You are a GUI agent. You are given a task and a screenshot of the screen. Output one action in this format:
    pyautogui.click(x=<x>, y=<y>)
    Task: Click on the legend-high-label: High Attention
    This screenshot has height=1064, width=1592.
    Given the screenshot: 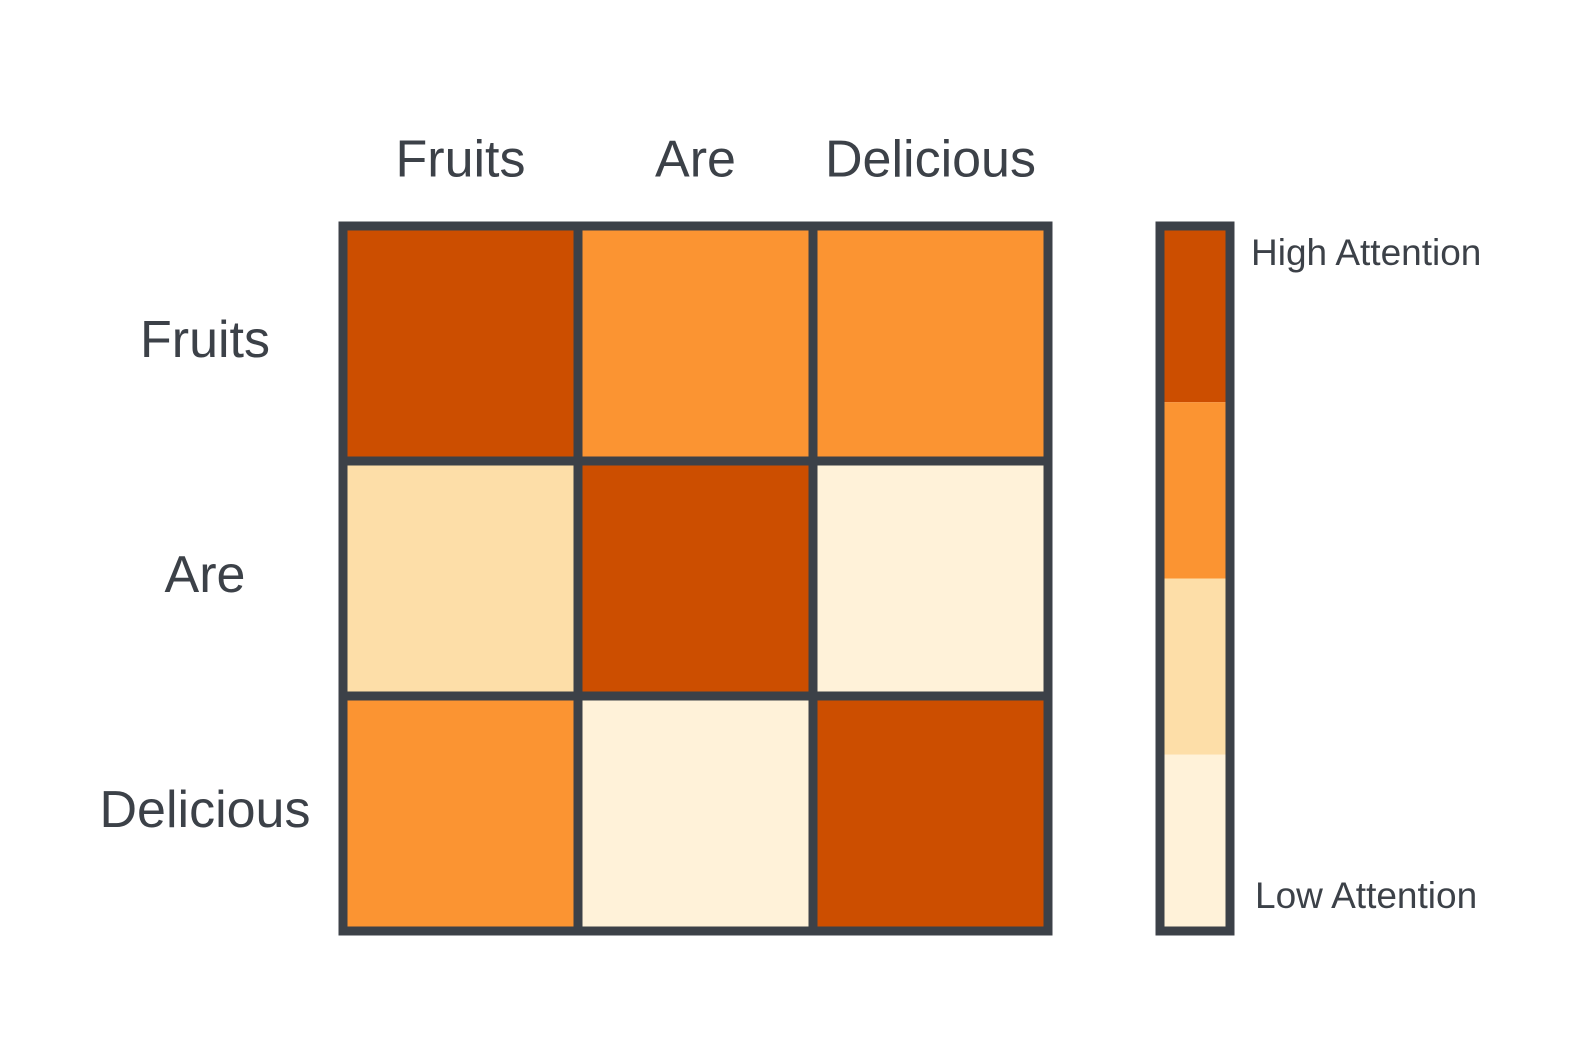 What is the action you would take?
    pyautogui.click(x=1366, y=252)
    